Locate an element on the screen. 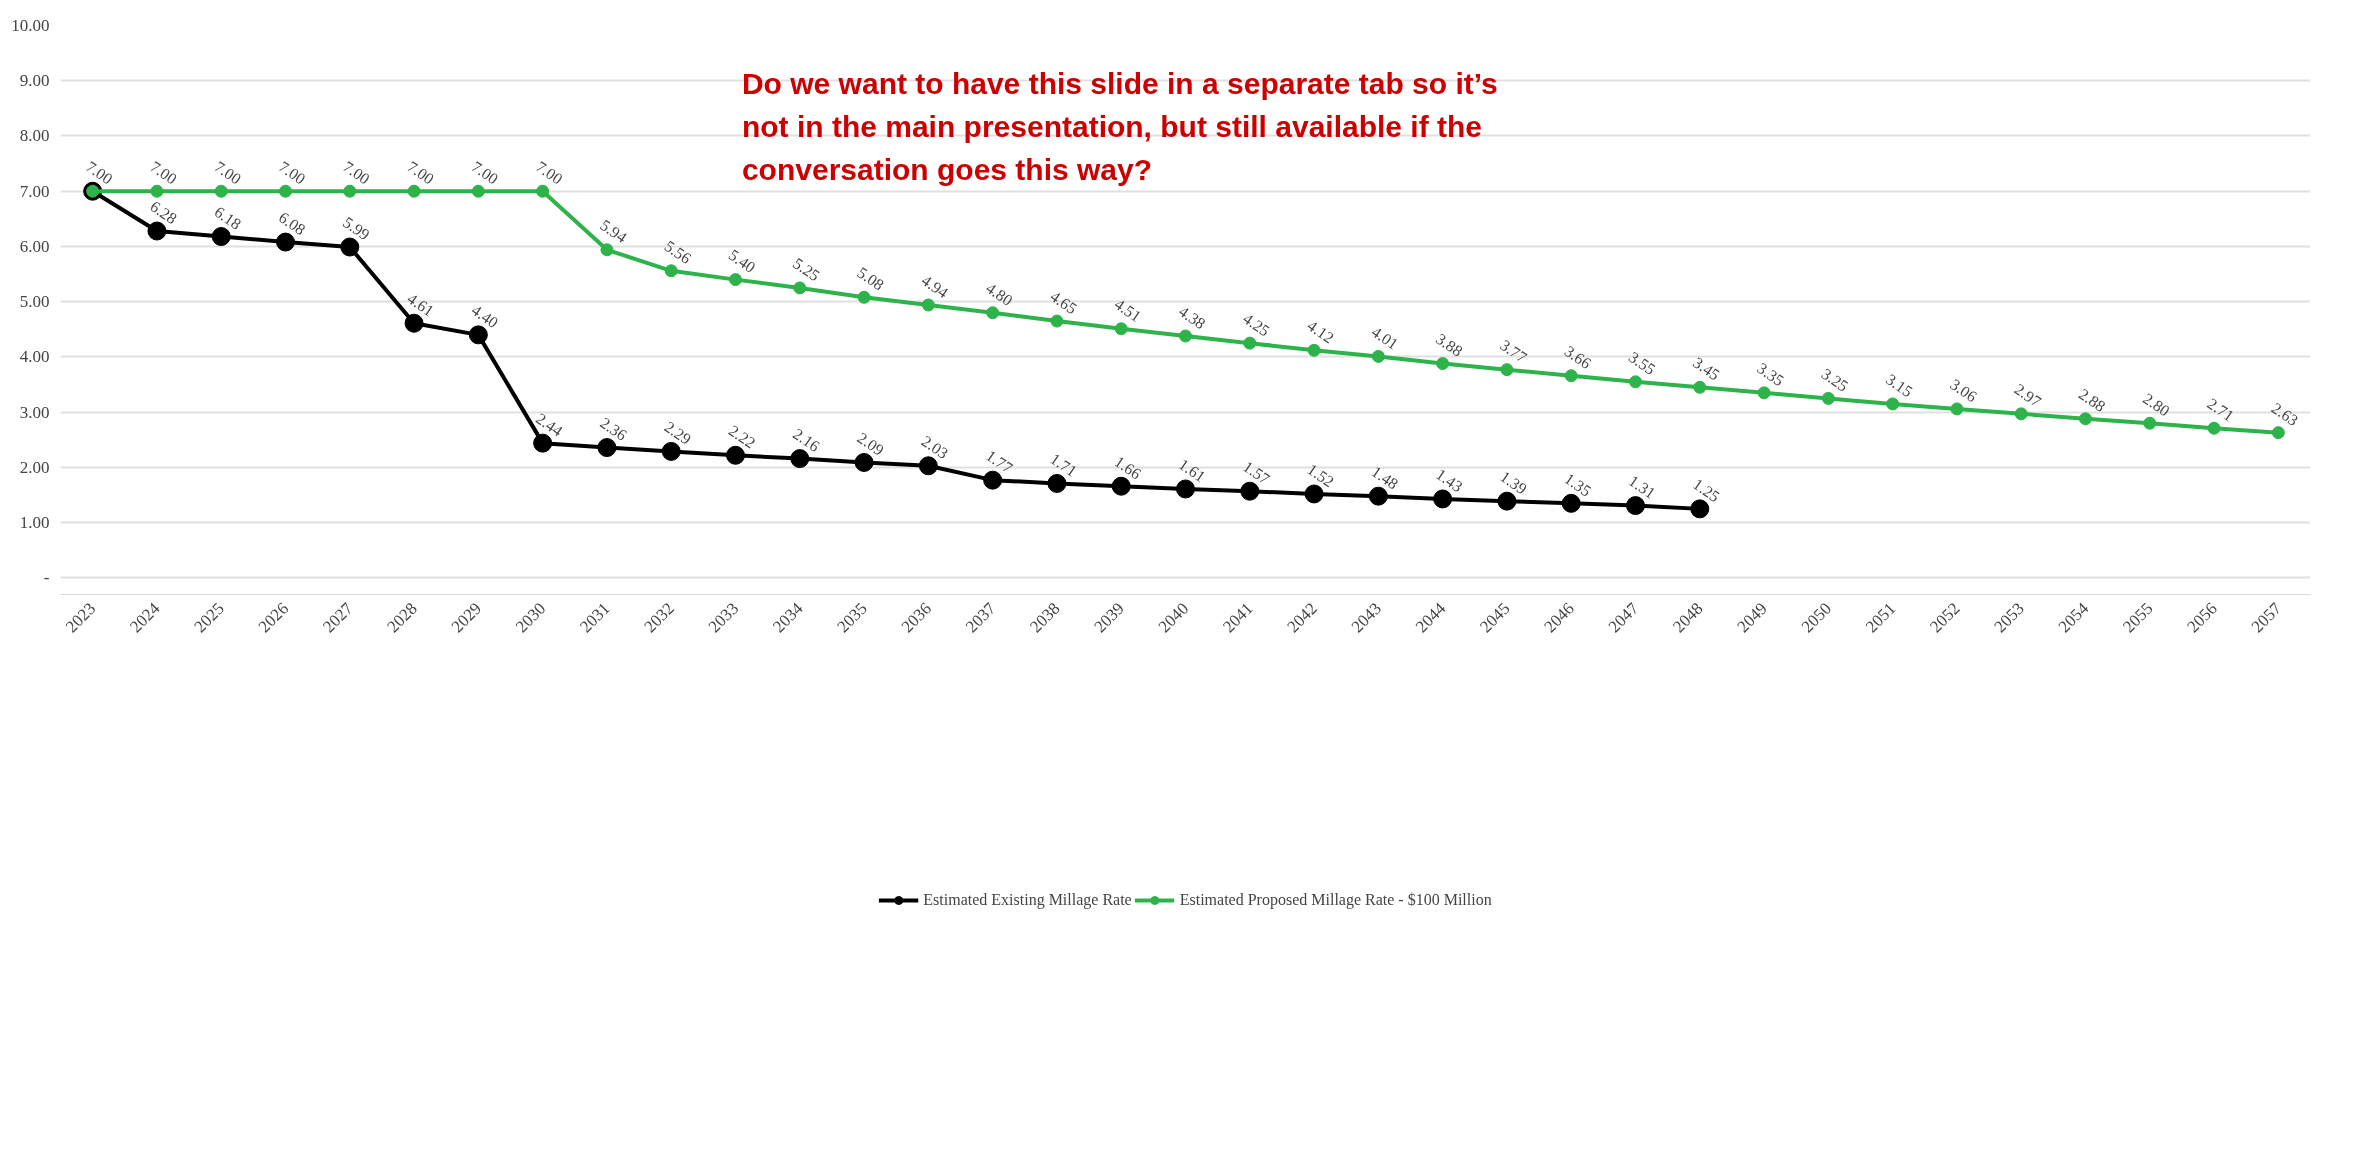 The height and width of the screenshot is (1161, 2357). data-label: 1.31 is located at coordinates (1642, 487).